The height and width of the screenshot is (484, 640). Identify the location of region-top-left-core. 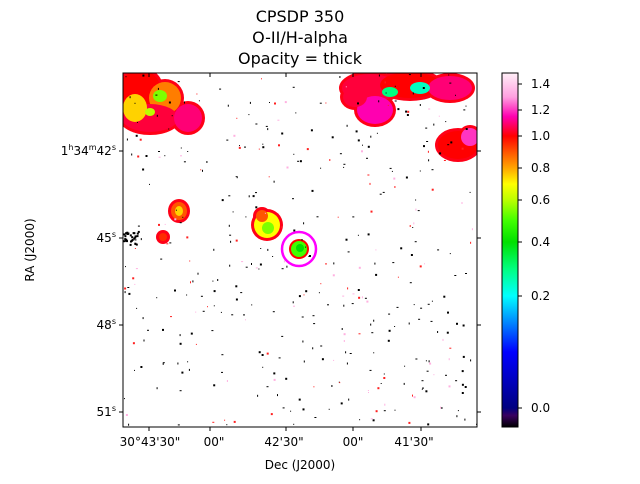
(160, 96).